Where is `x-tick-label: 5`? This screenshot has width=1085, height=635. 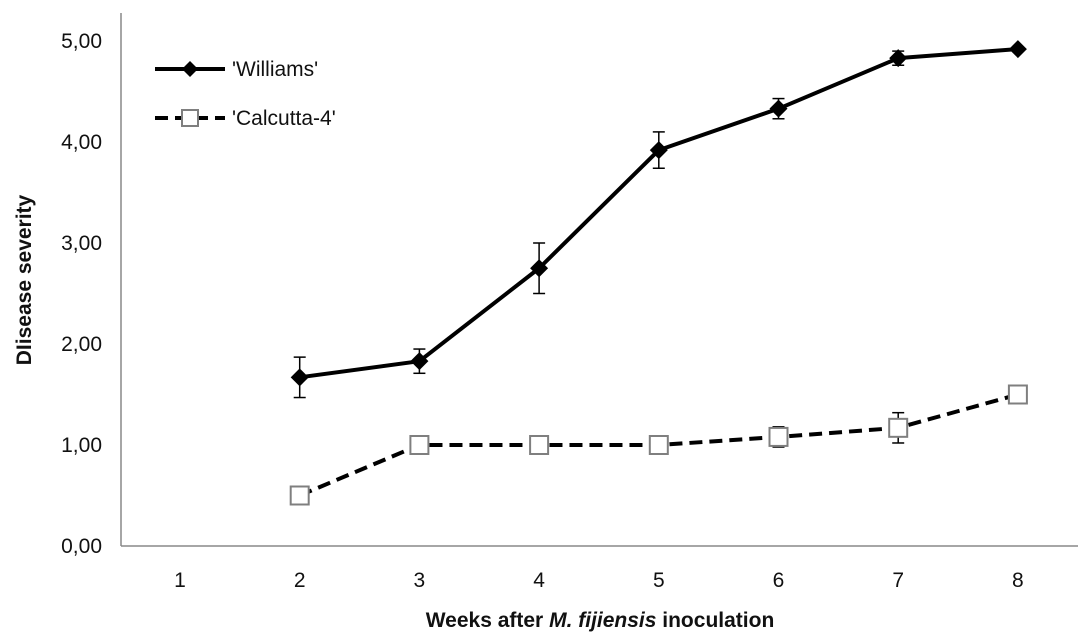
x-tick-label: 5 is located at coordinates (659, 580).